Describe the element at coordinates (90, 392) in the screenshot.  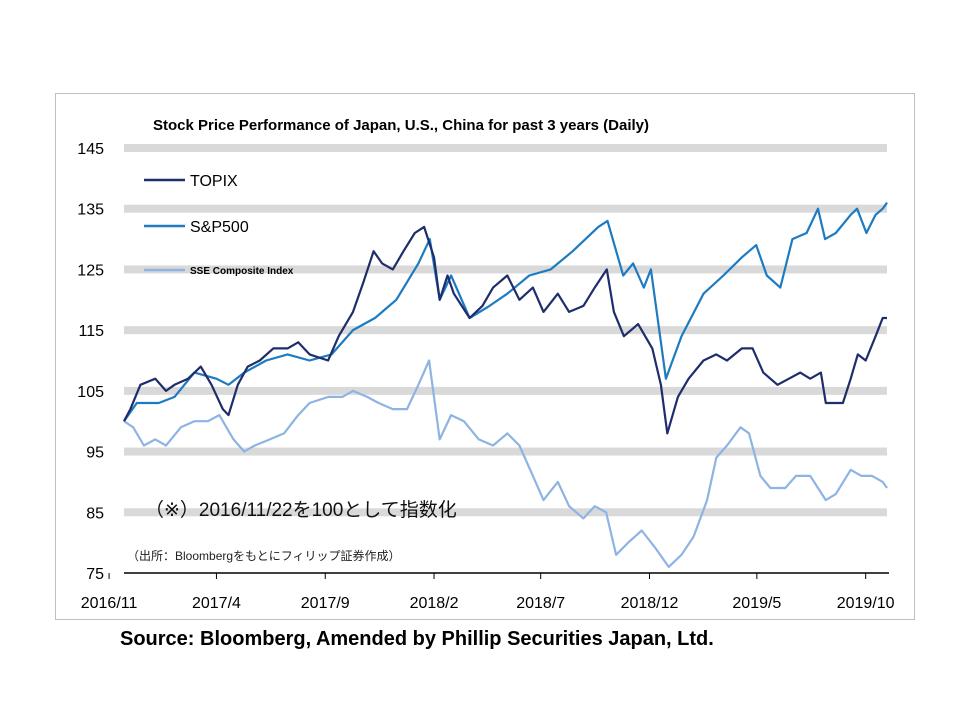
I see `y-tick-label: 105` at that location.